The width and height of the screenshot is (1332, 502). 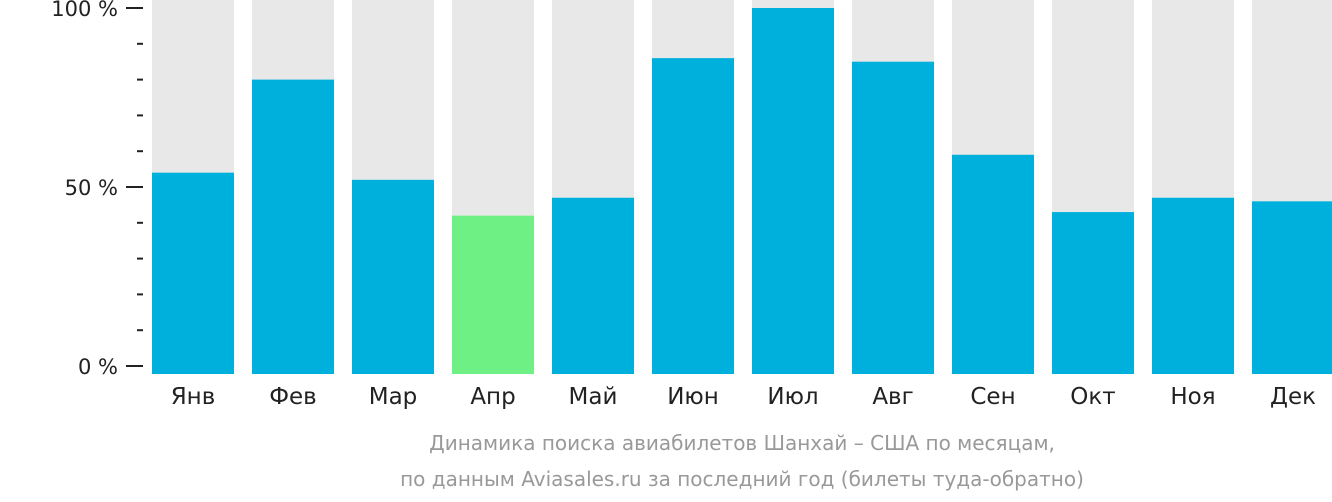 What do you see at coordinates (1192, 397) in the screenshot?
I see `x-tick-label: Ноя` at bounding box center [1192, 397].